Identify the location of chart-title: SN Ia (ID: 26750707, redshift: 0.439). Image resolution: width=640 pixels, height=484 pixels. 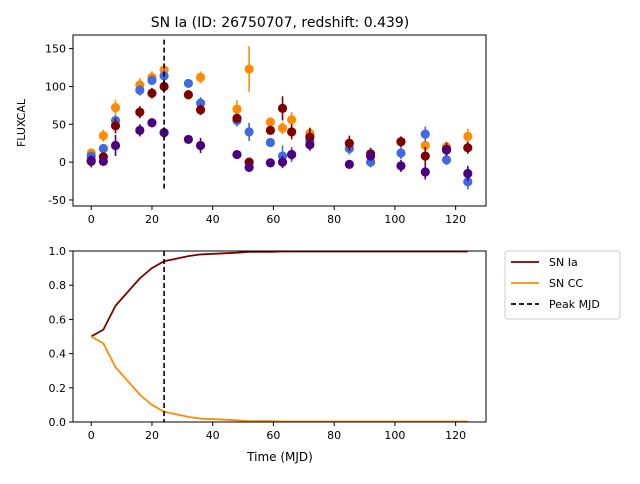
(280, 23).